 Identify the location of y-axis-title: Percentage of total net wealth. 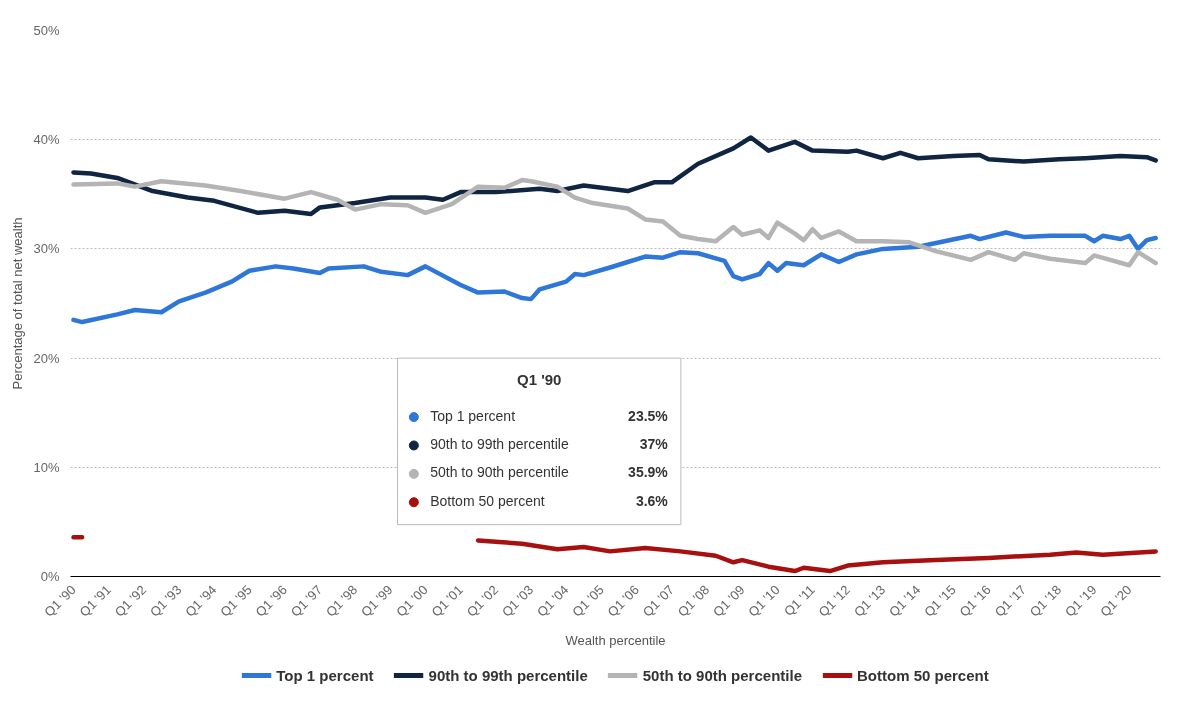
(18, 303).